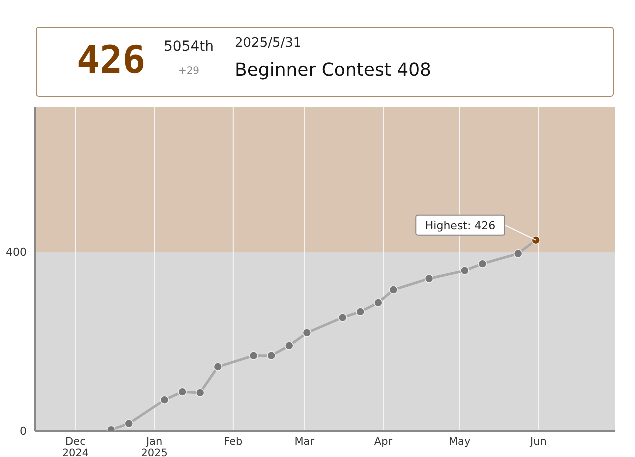  What do you see at coordinates (234, 442) in the screenshot?
I see `x-tick-label: Feb` at bounding box center [234, 442].